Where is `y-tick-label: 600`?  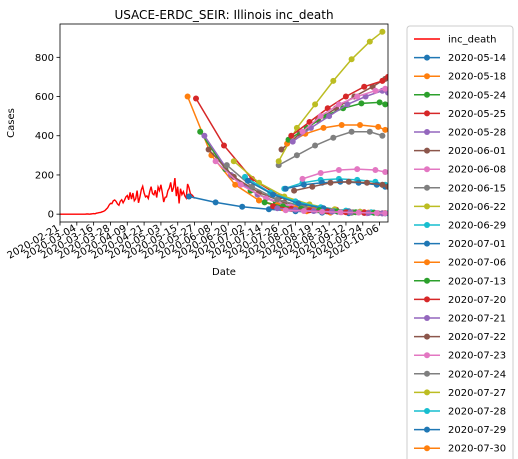 y-tick-label: 600 is located at coordinates (44, 97).